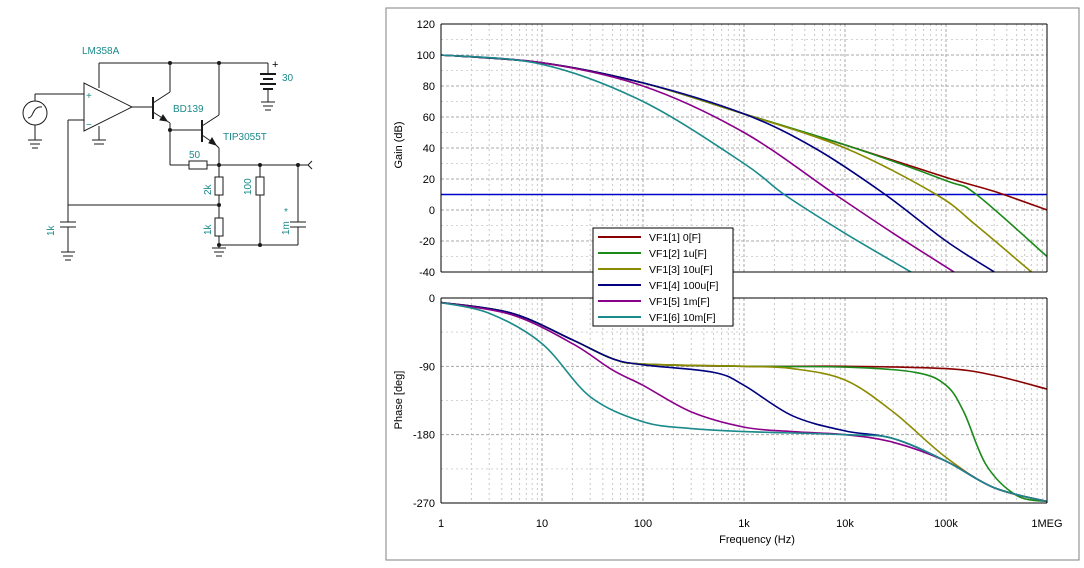  What do you see at coordinates (426, 25) in the screenshot?
I see `y-tick-label: 120` at bounding box center [426, 25].